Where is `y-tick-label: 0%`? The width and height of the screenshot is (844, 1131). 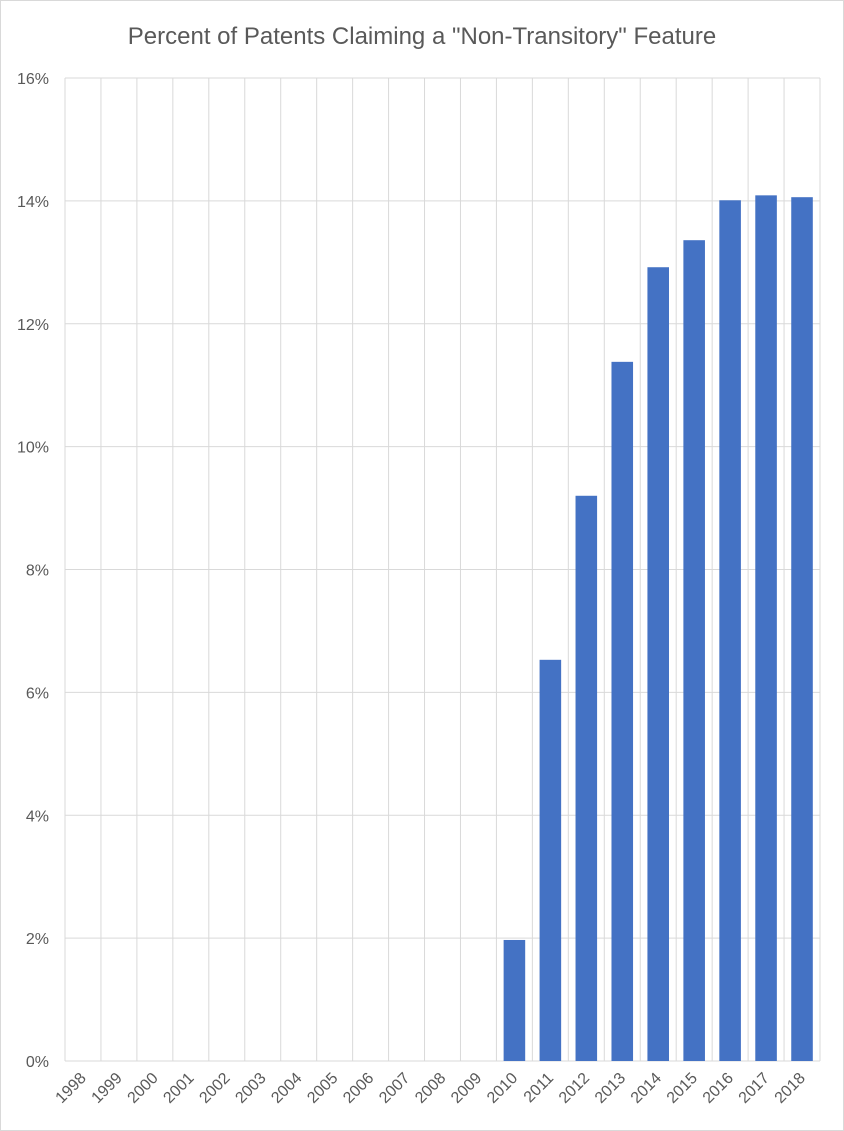
y-tick-label: 0% is located at coordinates (37, 1062).